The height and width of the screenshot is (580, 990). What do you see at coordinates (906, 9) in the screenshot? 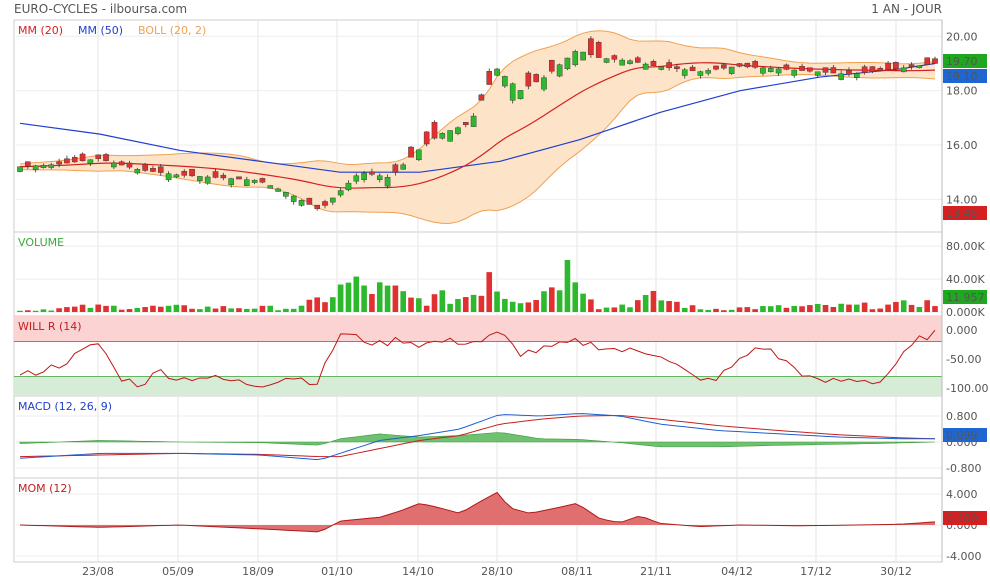
I see `period-selector: 1 AN - JOUR` at bounding box center [906, 9].